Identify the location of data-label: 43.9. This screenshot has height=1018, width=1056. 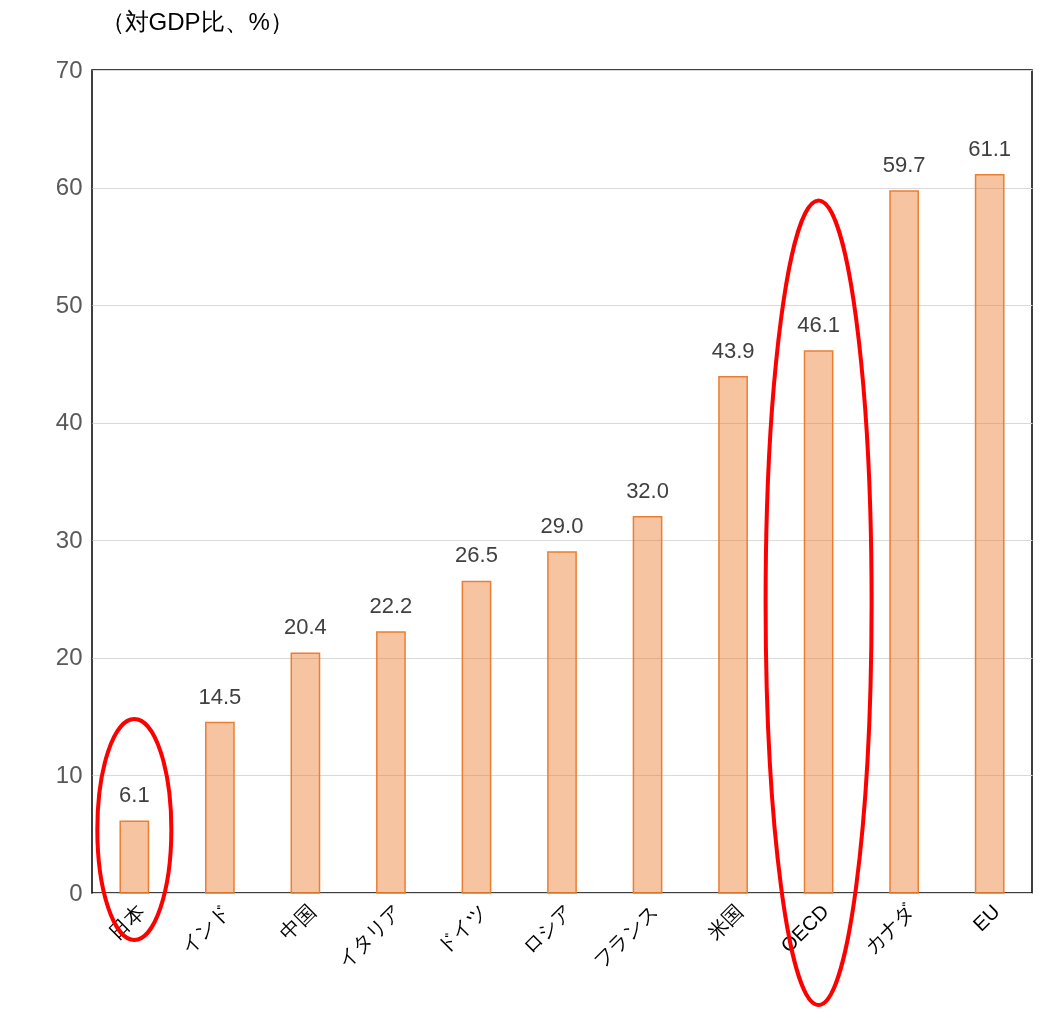
(733, 350).